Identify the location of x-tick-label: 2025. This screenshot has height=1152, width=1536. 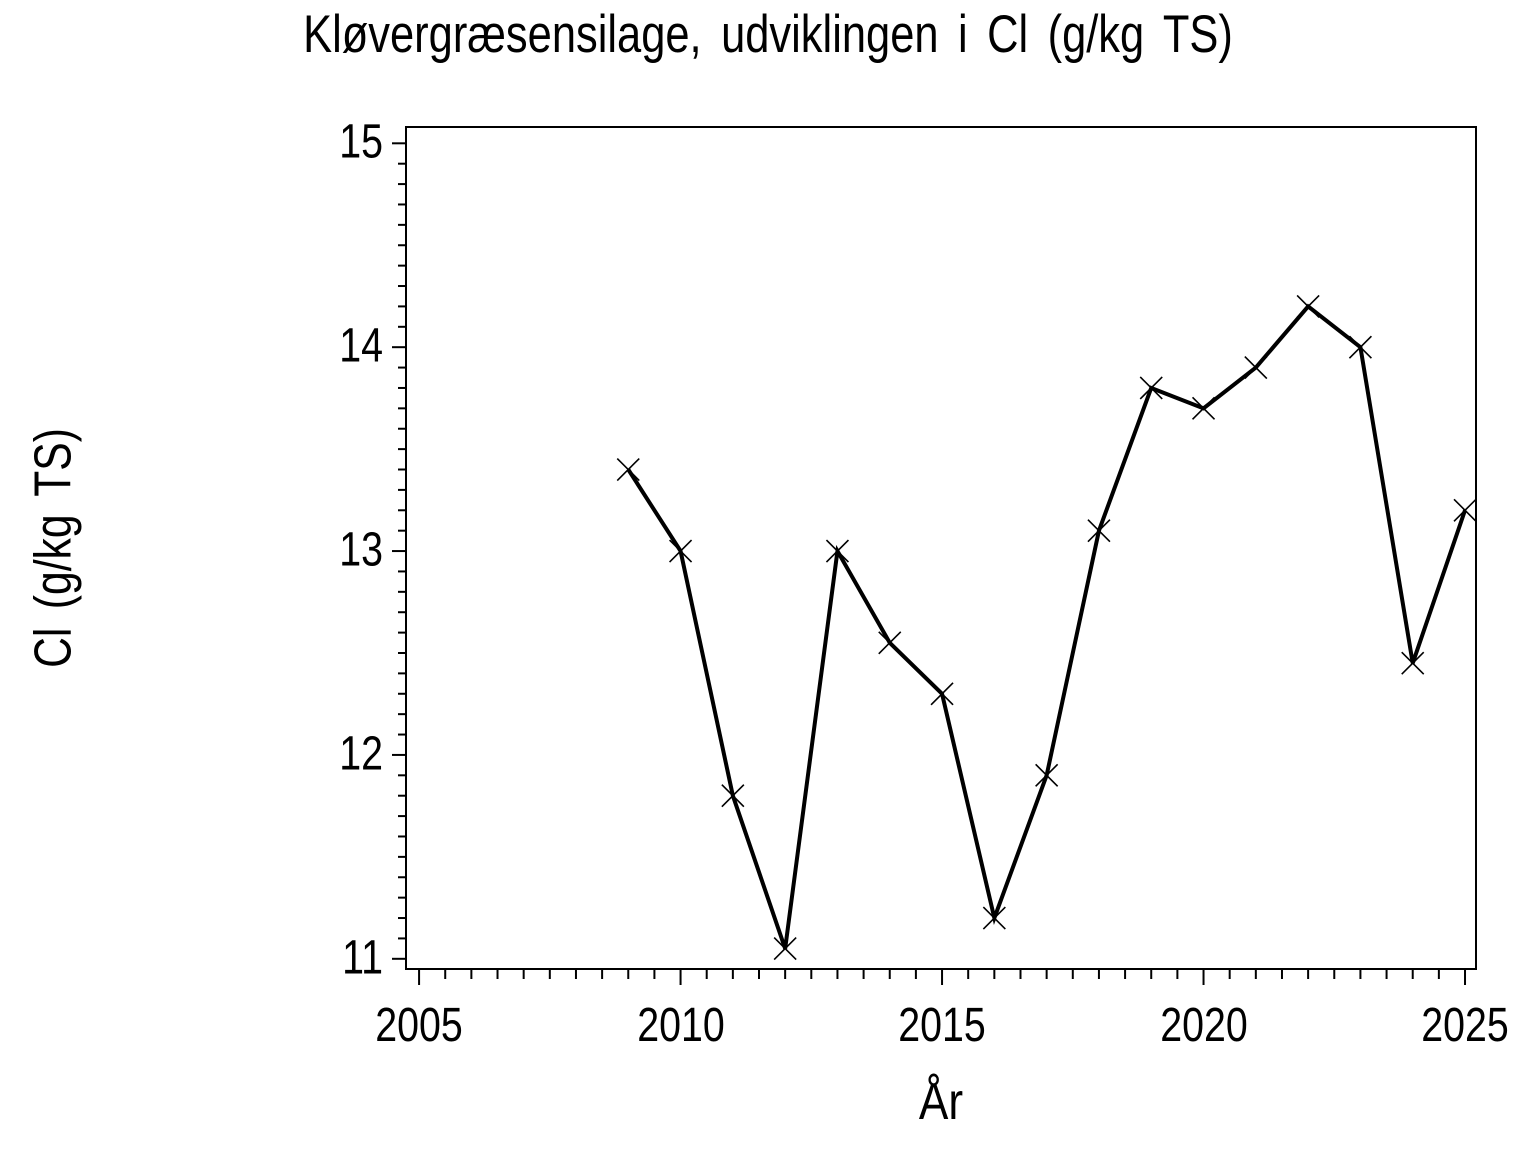
(1465, 1025).